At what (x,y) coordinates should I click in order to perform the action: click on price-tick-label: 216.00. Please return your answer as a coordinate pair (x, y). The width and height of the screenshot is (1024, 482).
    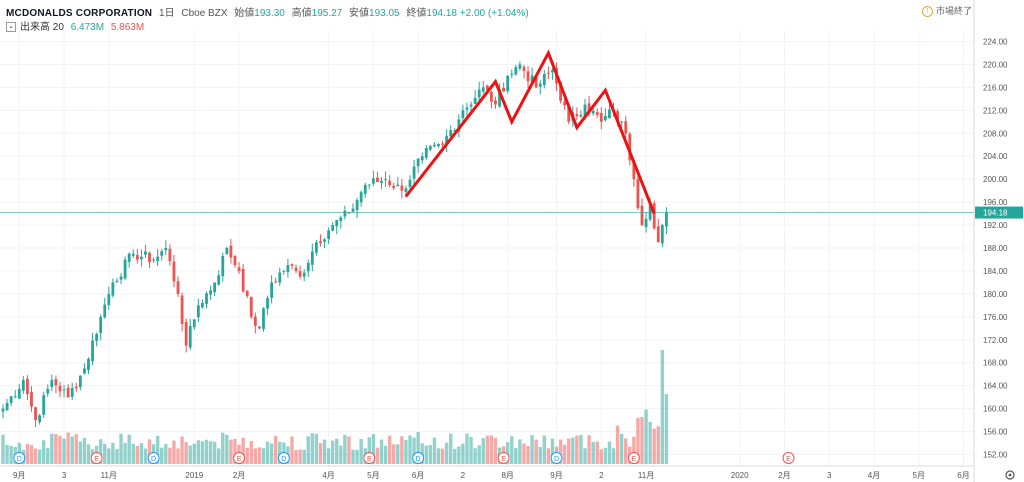
    Looking at the image, I should click on (995, 87).